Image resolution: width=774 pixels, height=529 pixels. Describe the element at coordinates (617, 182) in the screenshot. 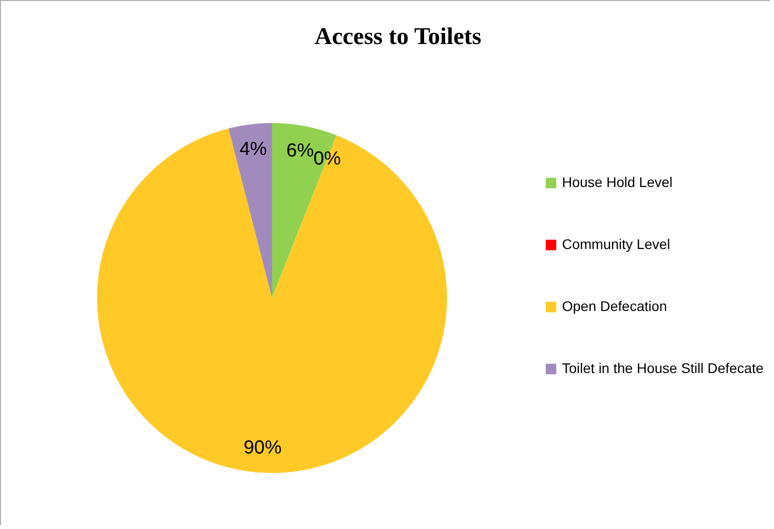

I see `legend-label: House Hold Level` at that location.